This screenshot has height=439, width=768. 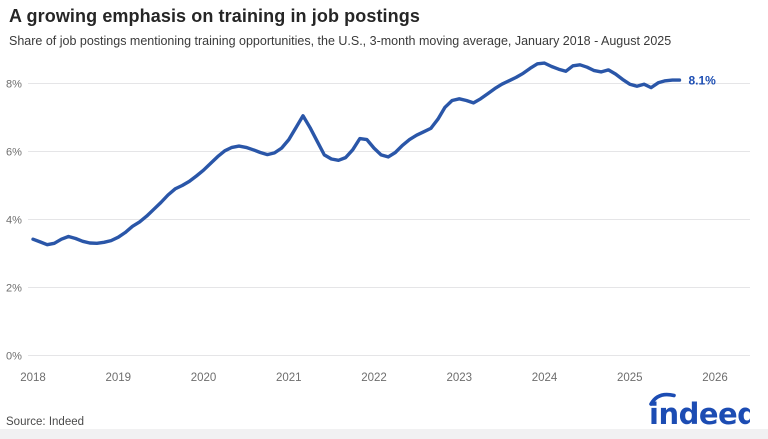 I want to click on indeed-logo-swoosh-icon, so click(x=662, y=399).